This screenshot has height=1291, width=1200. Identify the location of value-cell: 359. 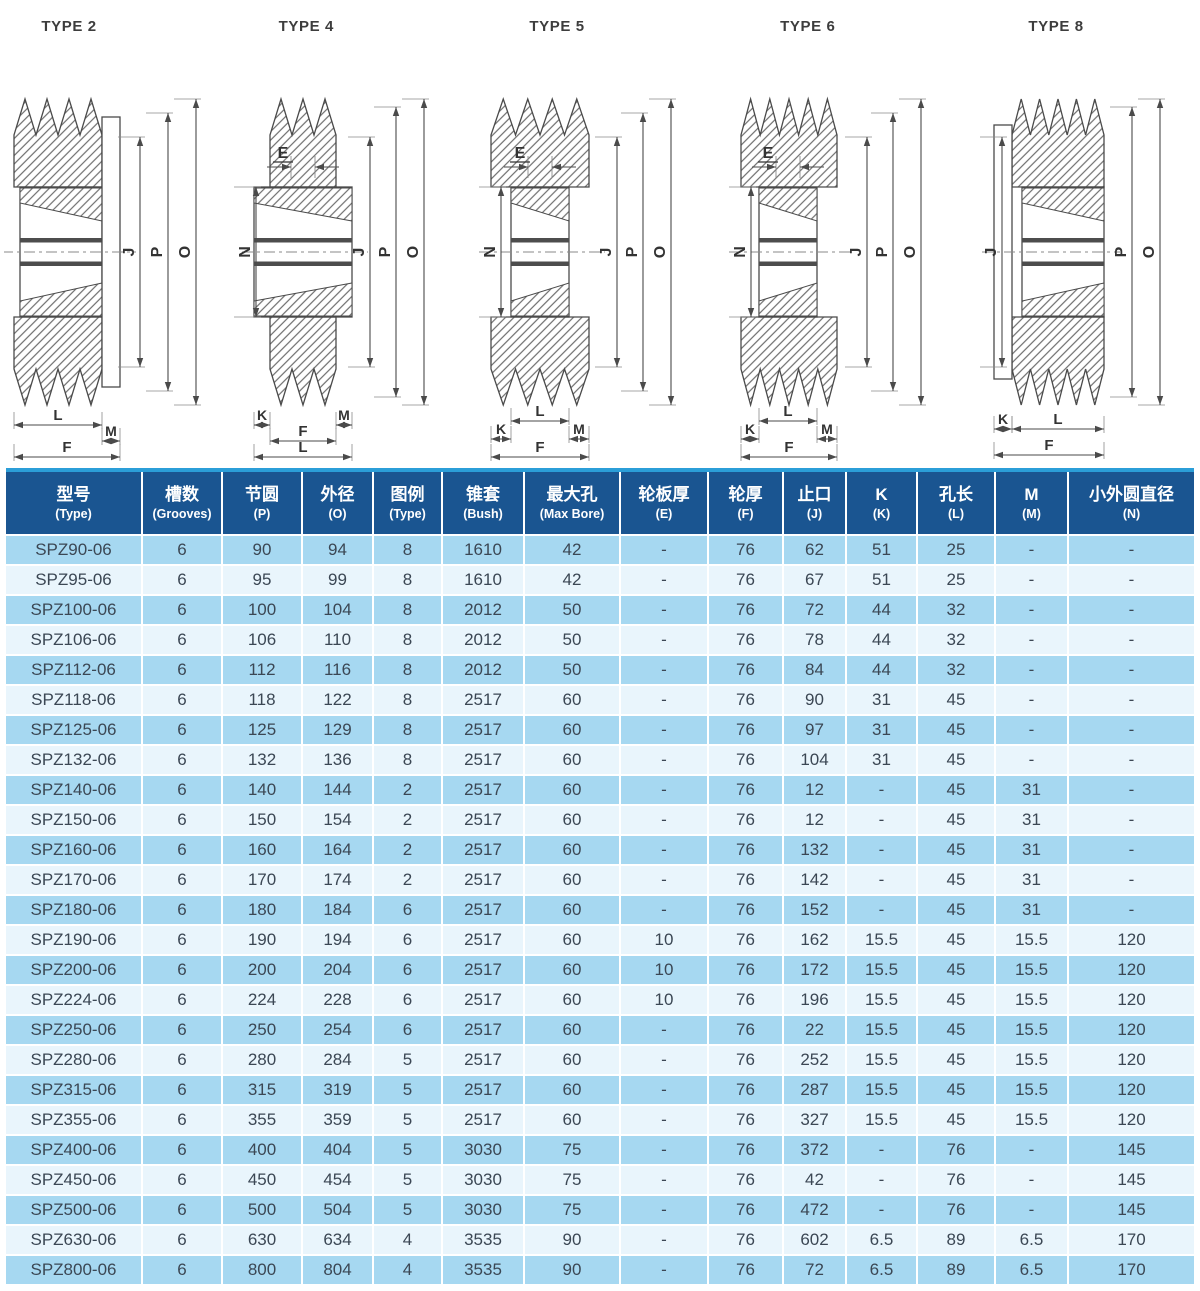
(338, 1120).